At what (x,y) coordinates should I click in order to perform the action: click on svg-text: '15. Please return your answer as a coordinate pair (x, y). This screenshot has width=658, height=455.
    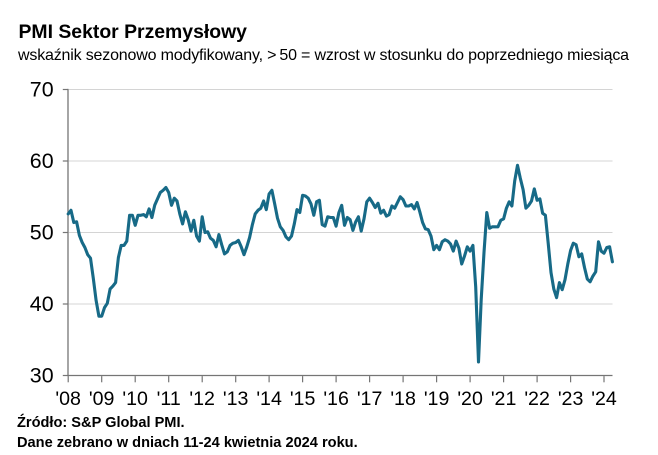
    Looking at the image, I should click on (303, 399).